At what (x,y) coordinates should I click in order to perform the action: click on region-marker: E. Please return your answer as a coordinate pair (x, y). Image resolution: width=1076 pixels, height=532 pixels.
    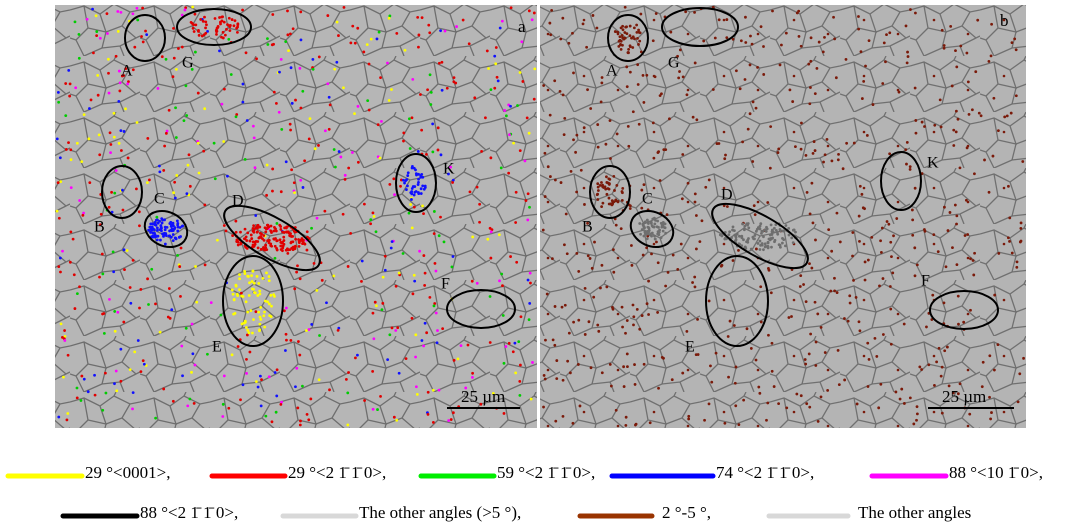
    Looking at the image, I should click on (217, 347).